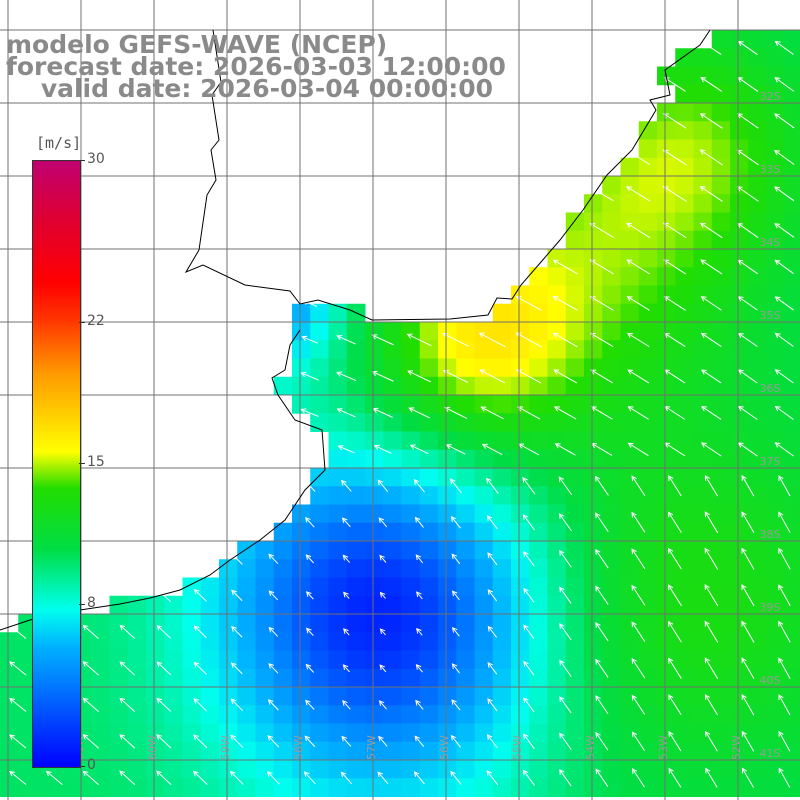 The width and height of the screenshot is (800, 800). What do you see at coordinates (82, 463) in the screenshot?
I see `colorbar-tick-mark` at bounding box center [82, 463].